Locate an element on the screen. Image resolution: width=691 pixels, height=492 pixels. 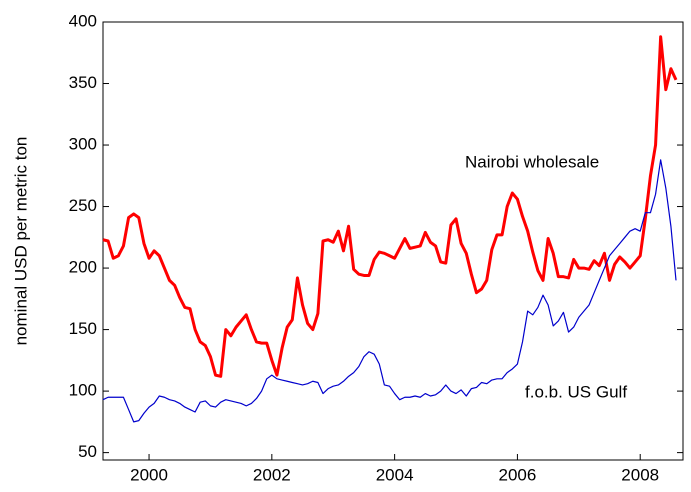
x-tick-label: 2008 is located at coordinates (640, 474).